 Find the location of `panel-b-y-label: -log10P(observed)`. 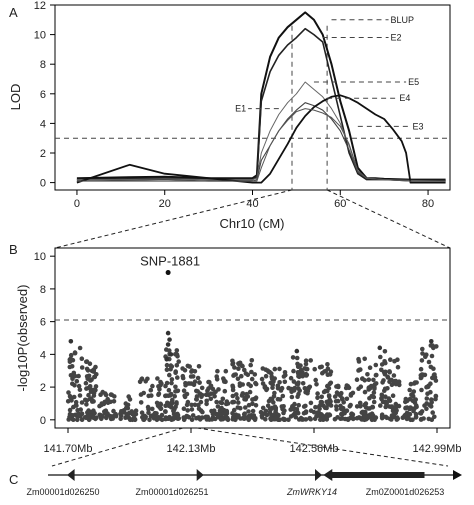

panel-b-y-label: -log10P(observed) is located at coordinates (22, 338).